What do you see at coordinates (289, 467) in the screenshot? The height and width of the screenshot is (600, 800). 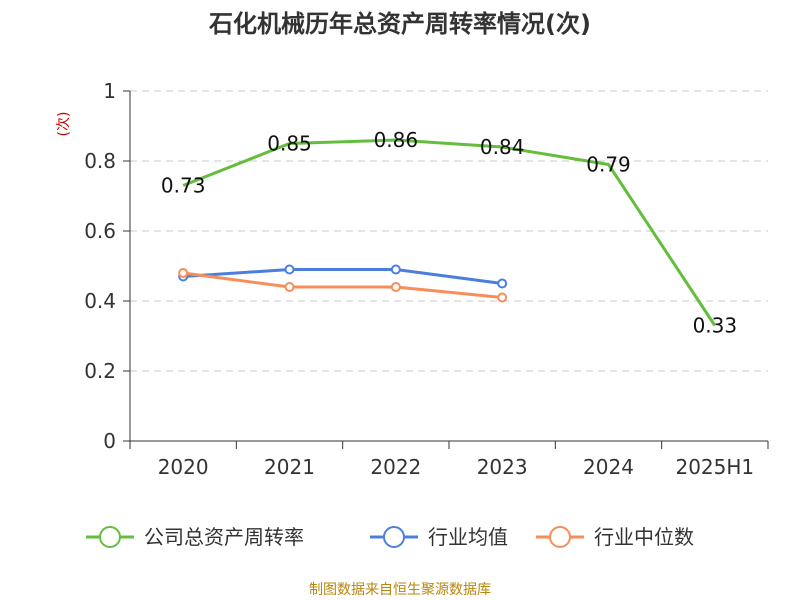 I see `x-tick-label-2021: 2021` at bounding box center [289, 467].